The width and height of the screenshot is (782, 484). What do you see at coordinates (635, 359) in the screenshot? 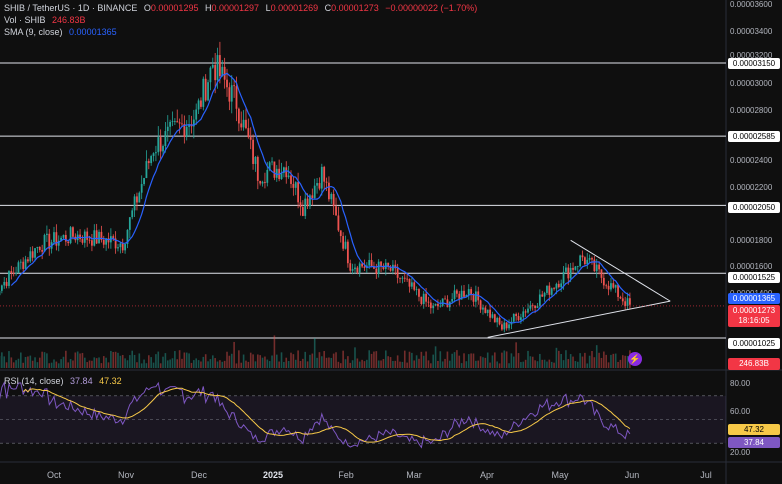
I see `lightning-icon: ⚡` at bounding box center [635, 359].